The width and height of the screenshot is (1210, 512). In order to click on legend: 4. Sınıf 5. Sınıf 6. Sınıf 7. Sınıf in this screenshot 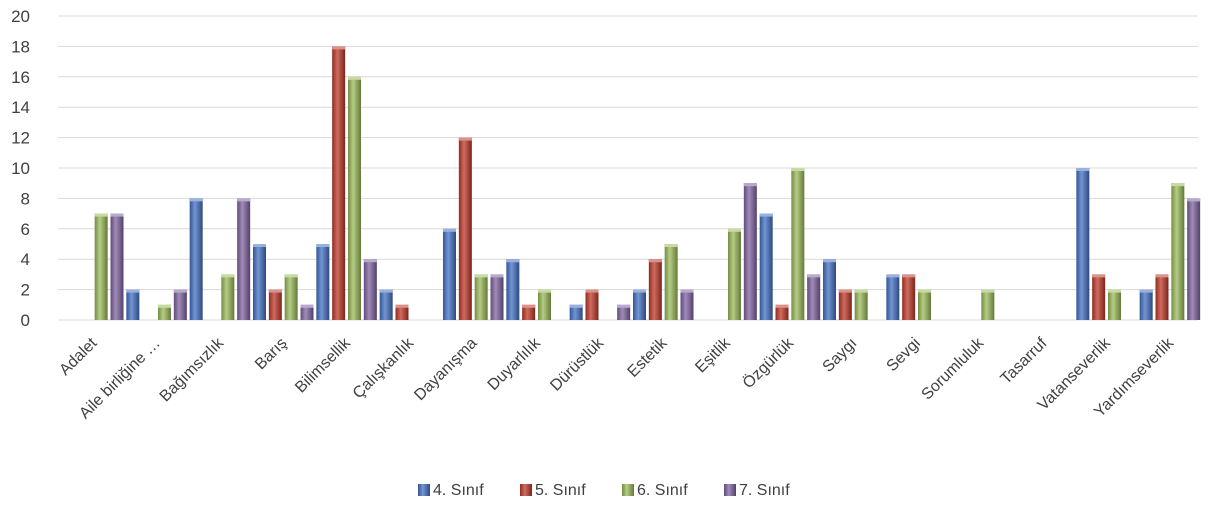, I will do `click(604, 490)`.